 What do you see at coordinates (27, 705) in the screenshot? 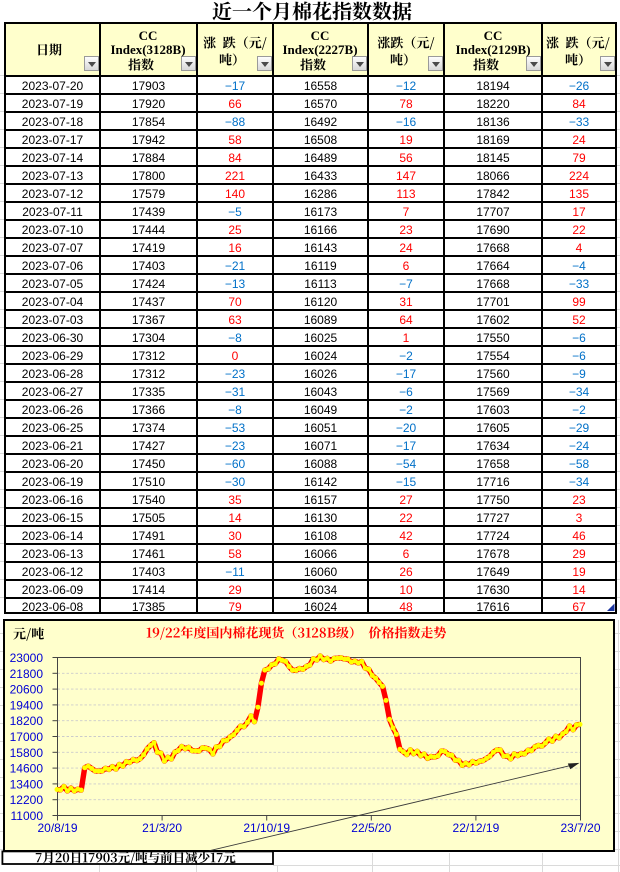
I see `svg-text: 19400` at bounding box center [27, 705].